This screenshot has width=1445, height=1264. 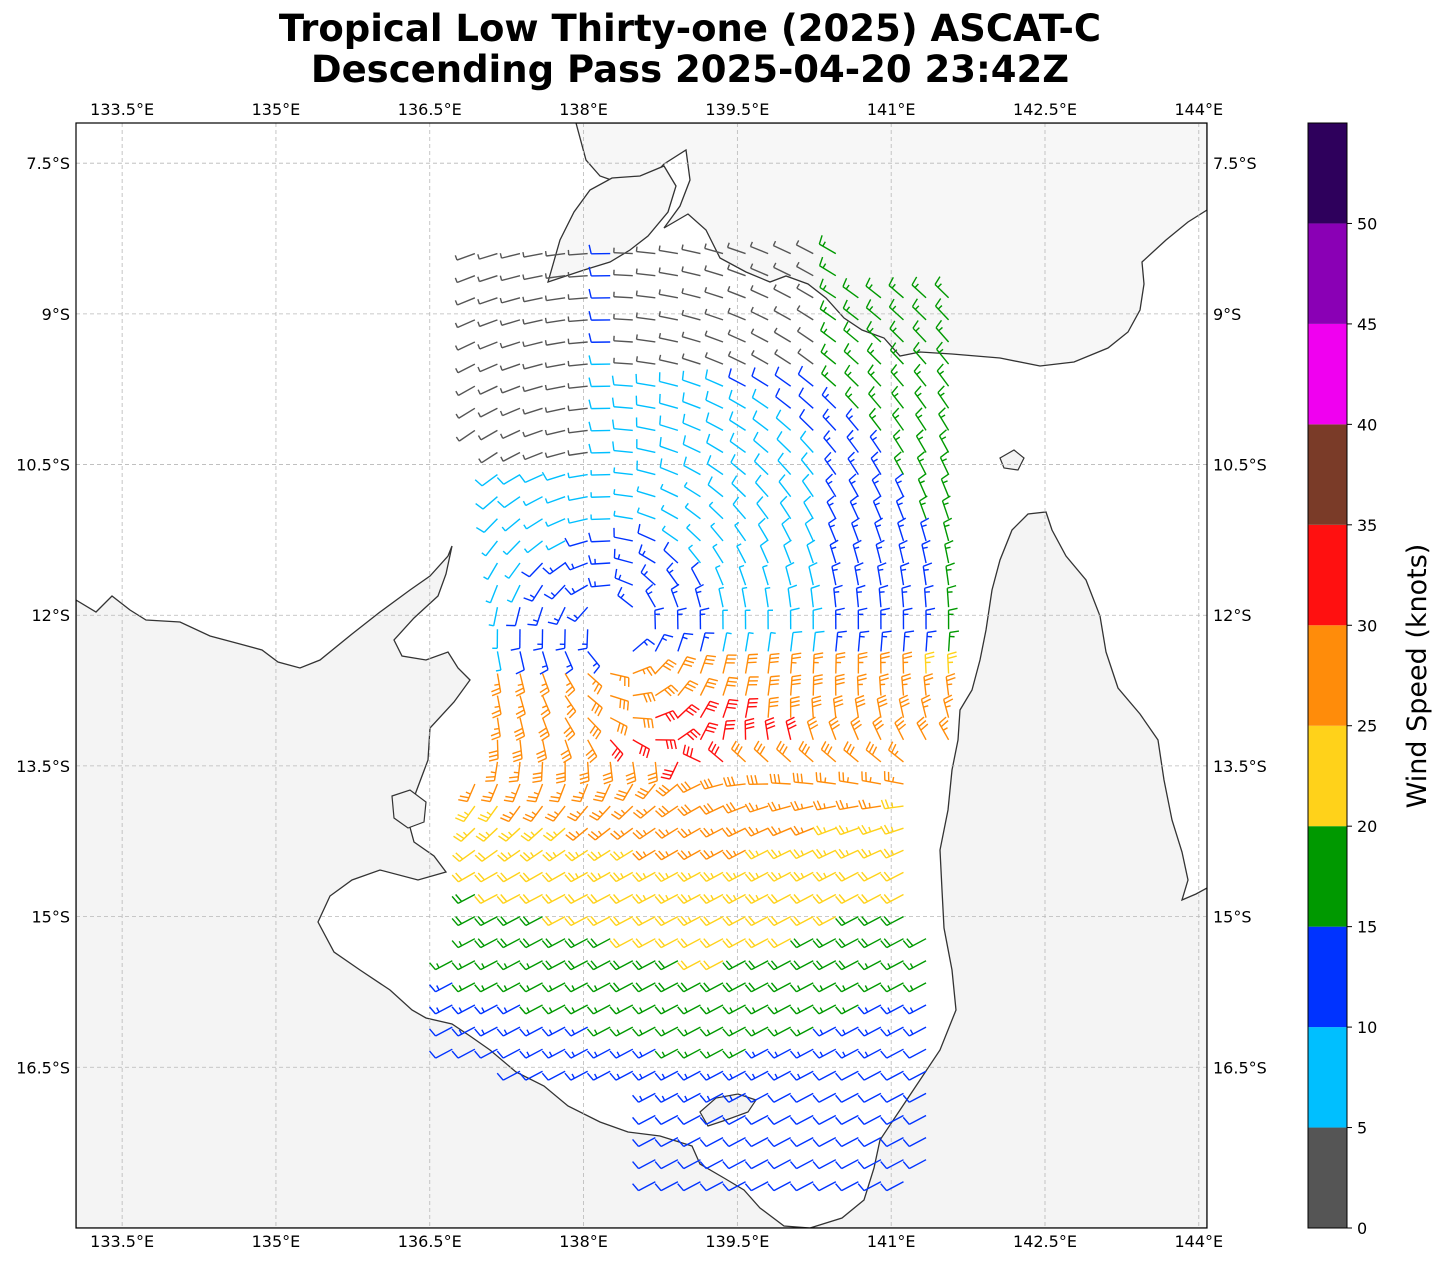 I want to click on colorbar-tick-label: 40, so click(x=1367, y=424).